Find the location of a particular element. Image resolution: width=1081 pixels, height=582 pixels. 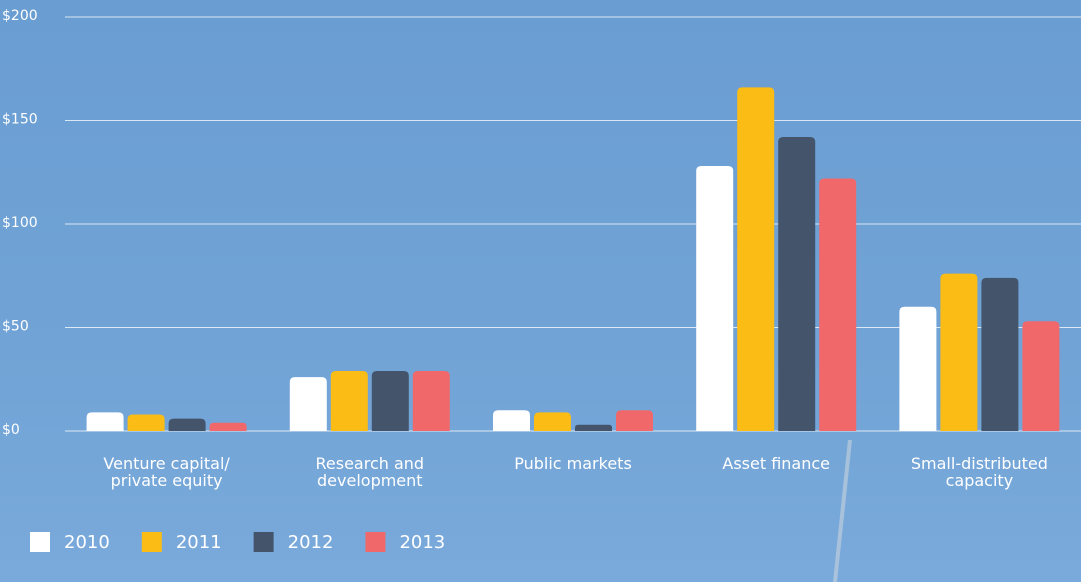

x-tick-label: Small-distributed capacity is located at coordinates (979, 472).